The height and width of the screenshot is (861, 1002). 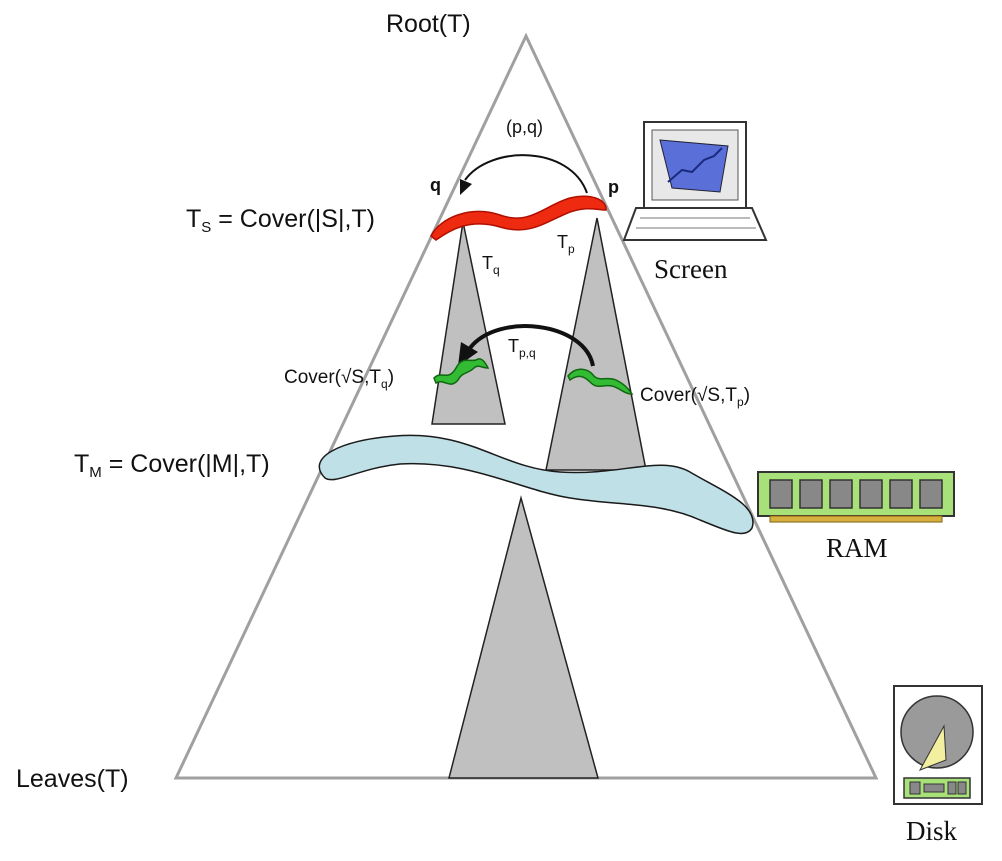 What do you see at coordinates (596, 344) in the screenshot?
I see `subtree-cone-p` at bounding box center [596, 344].